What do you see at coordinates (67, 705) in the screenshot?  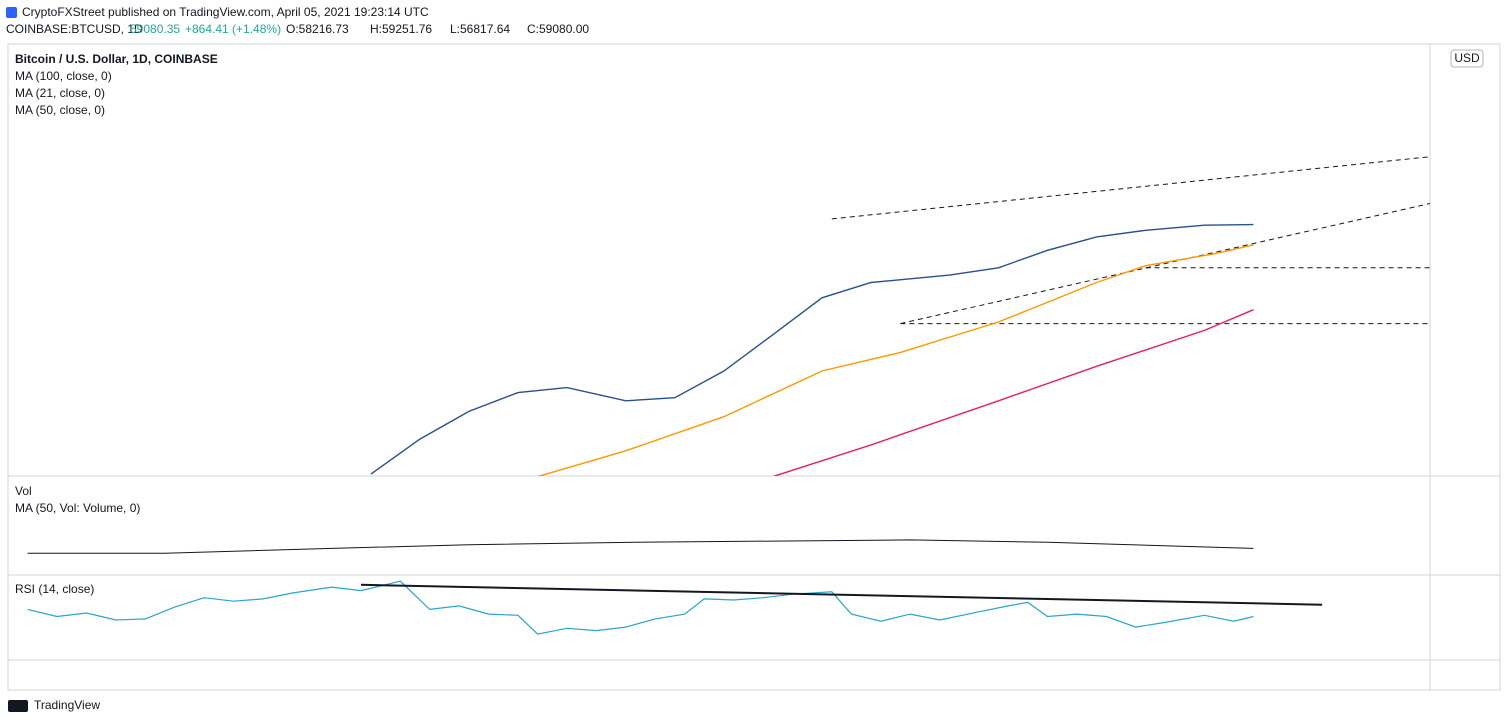 I see `footer-brand: TradingView` at bounding box center [67, 705].